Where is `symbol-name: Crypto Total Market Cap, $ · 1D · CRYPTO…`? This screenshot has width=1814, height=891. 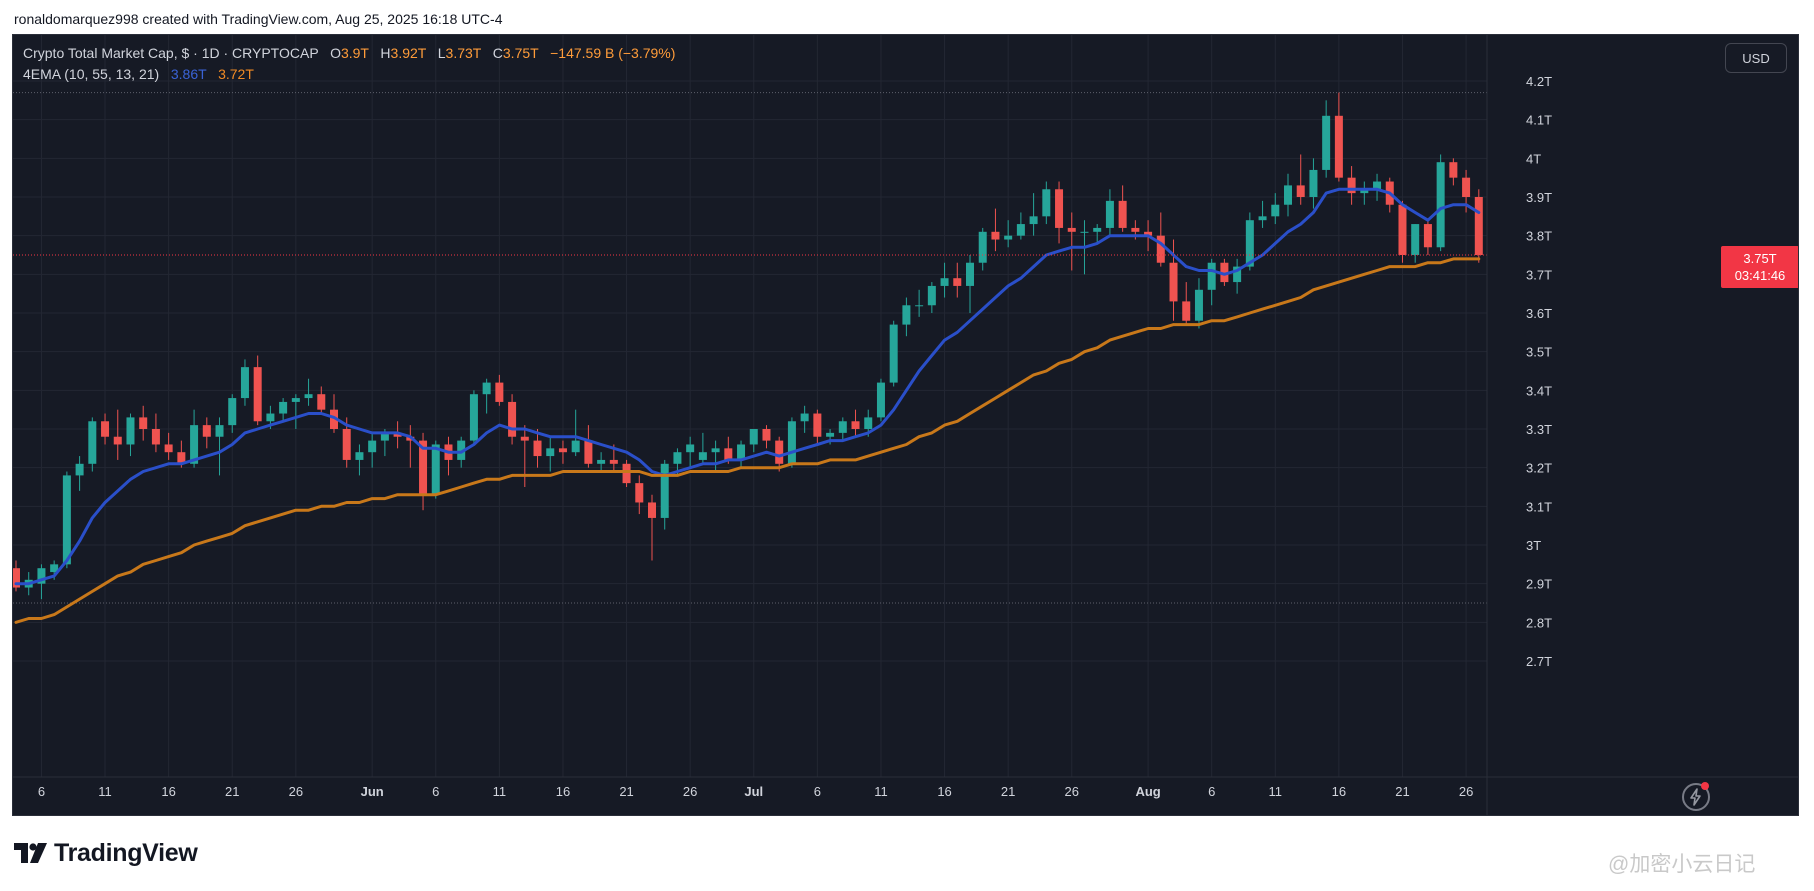 symbol-name: Crypto Total Market Cap, $ · 1D · CRYPTO… is located at coordinates (171, 53).